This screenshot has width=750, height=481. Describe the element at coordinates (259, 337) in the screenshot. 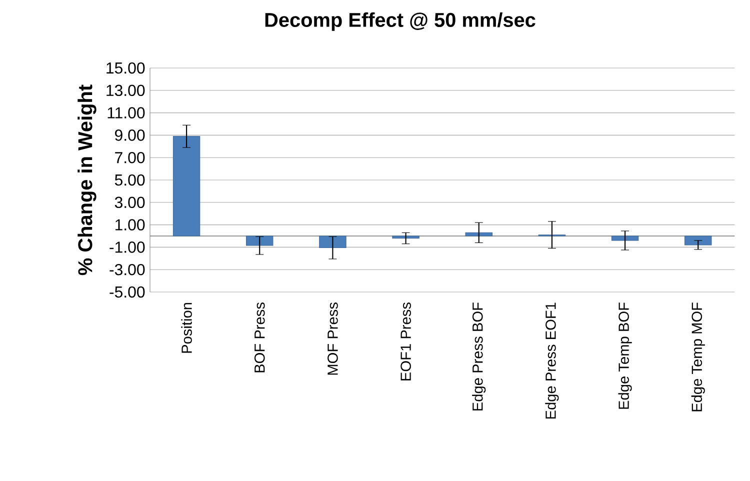

I see `x-tick-label: BOF Press` at that location.